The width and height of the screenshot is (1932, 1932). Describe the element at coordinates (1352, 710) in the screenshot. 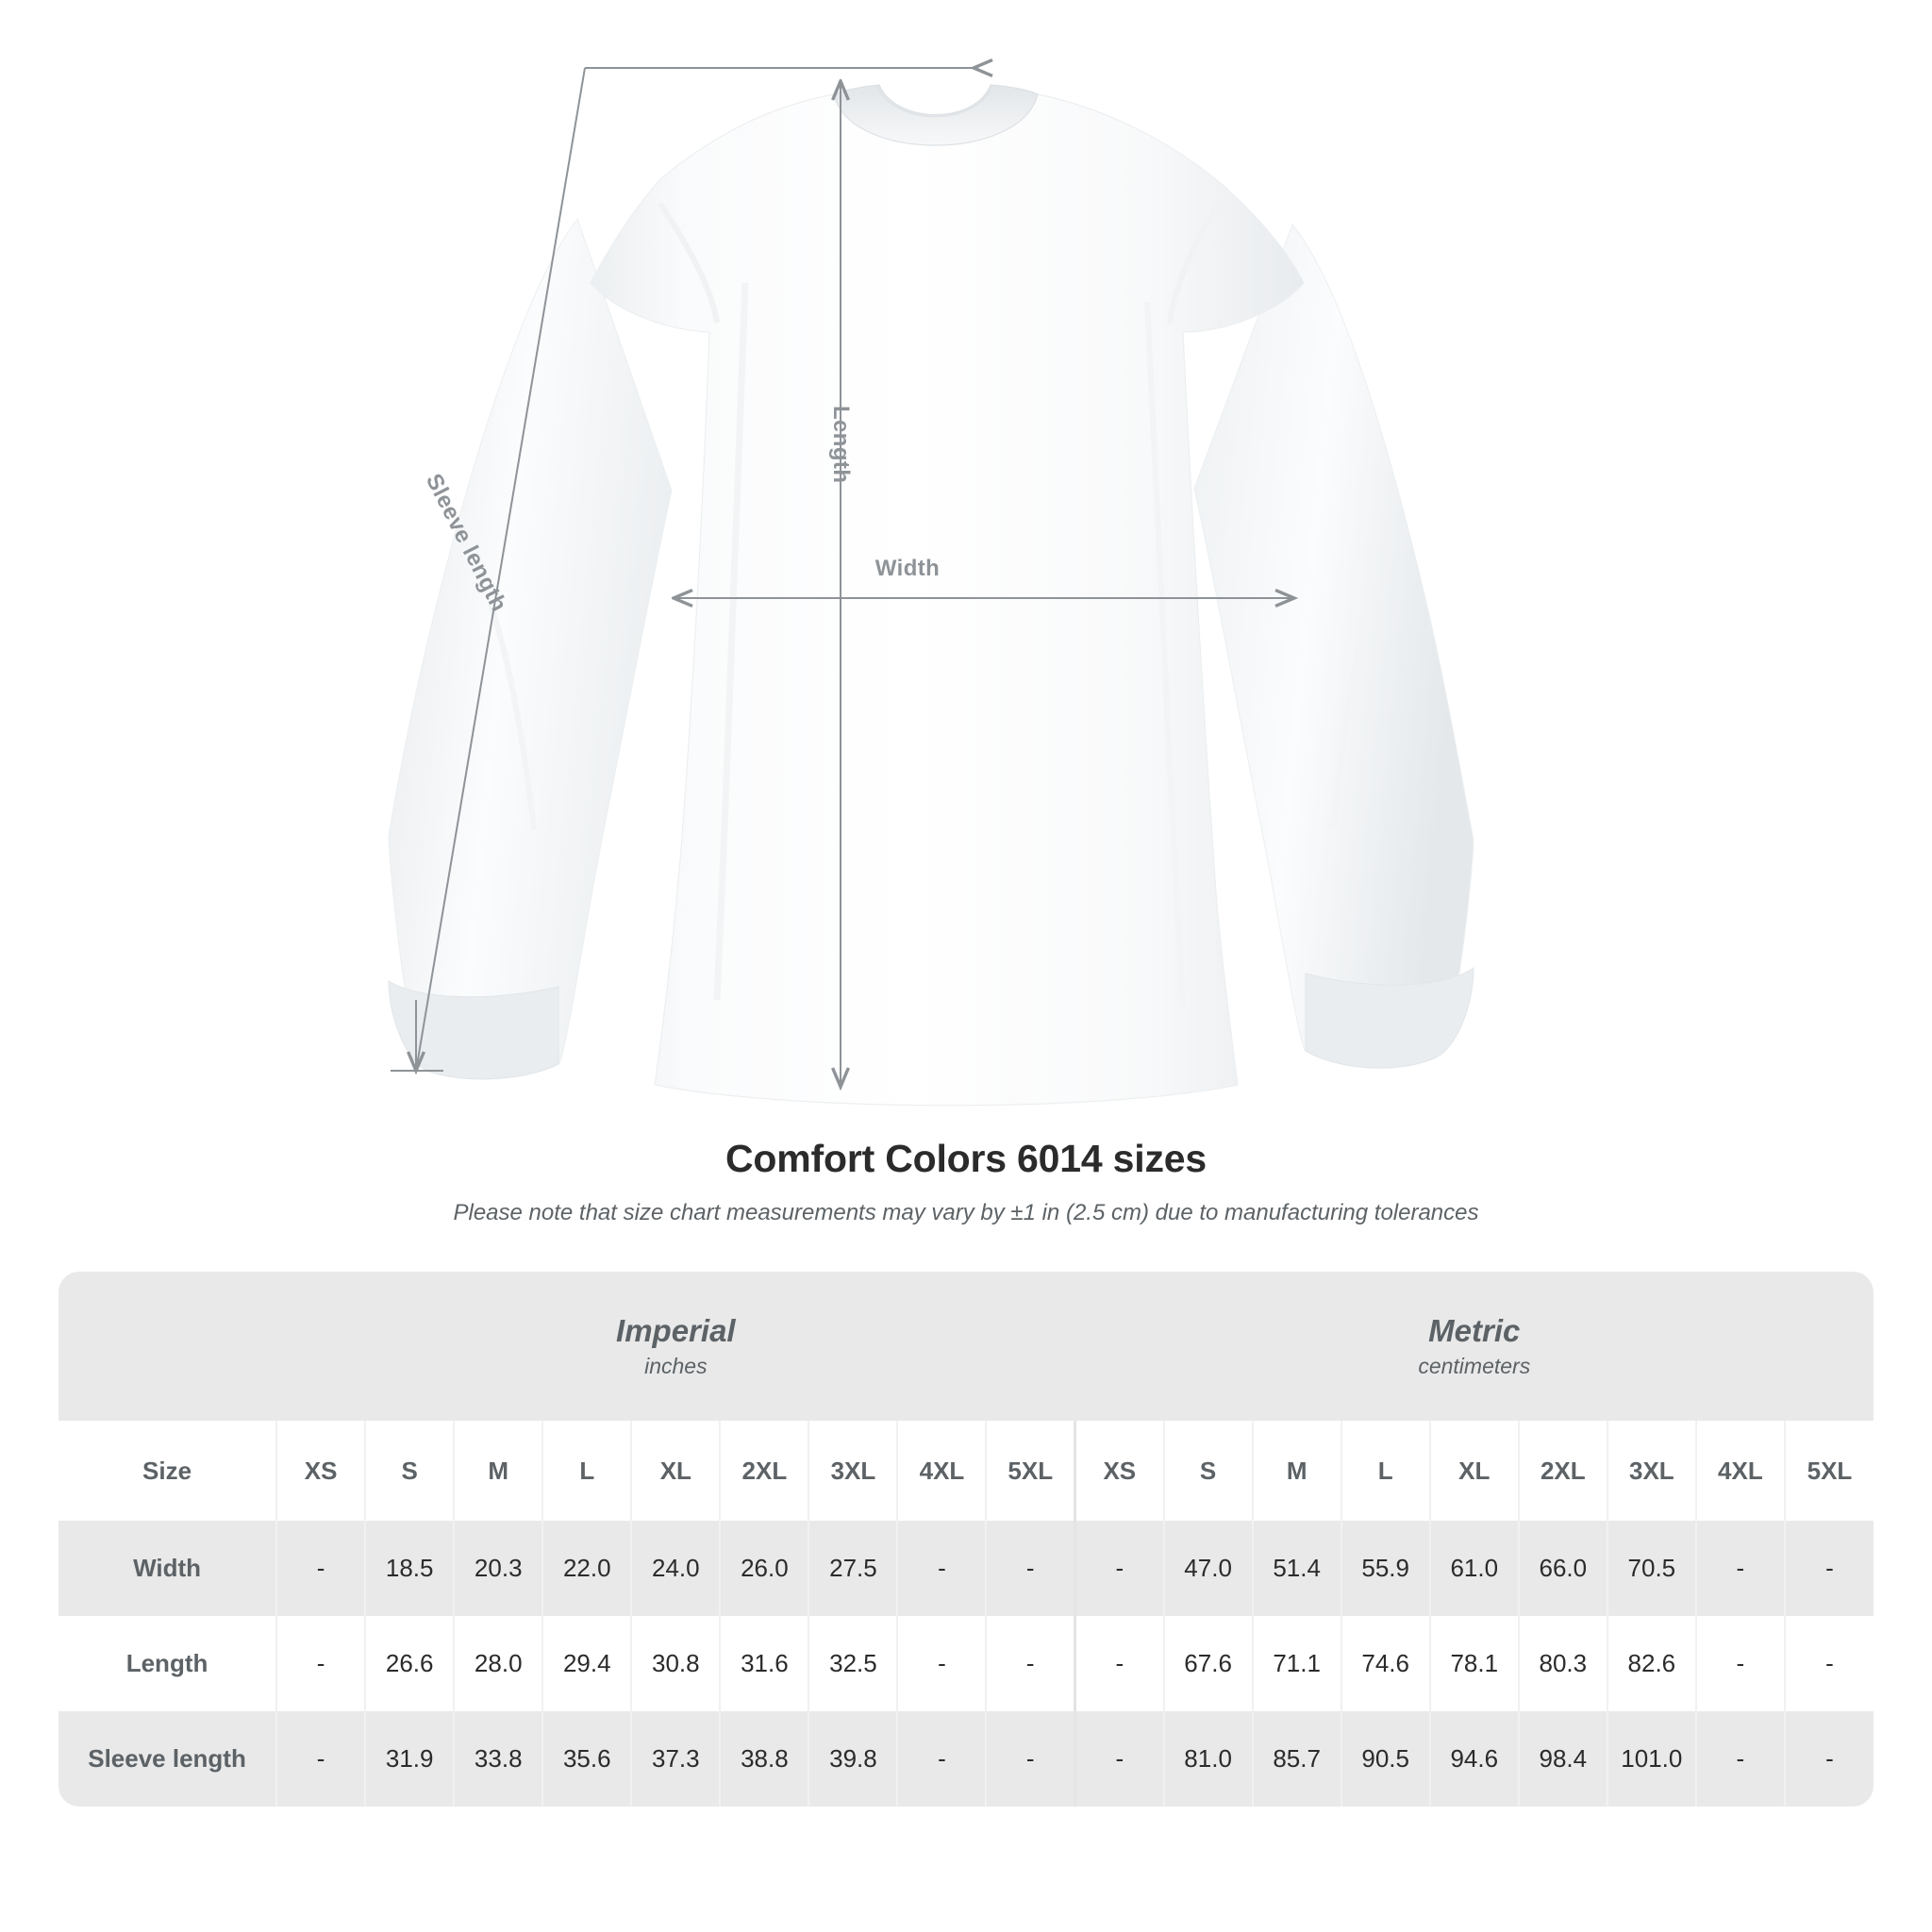

I see `fold-sleeve-right` at that location.